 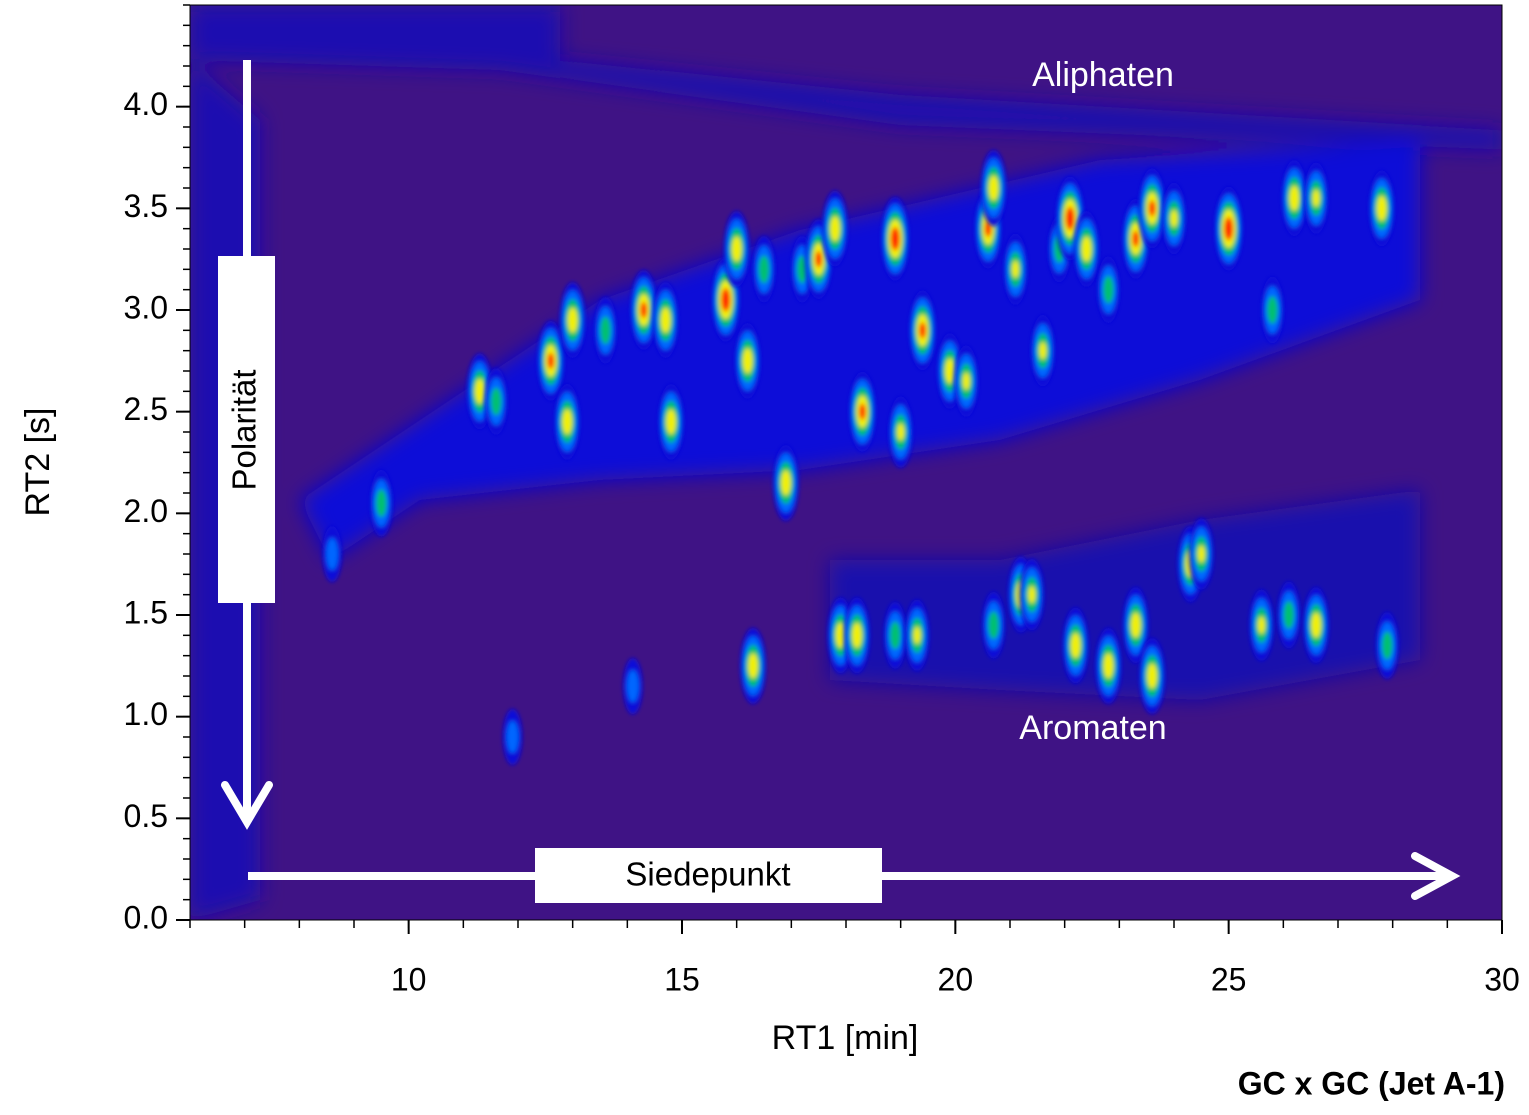 I want to click on polarity-arrow: Polarität, so click(x=246, y=445).